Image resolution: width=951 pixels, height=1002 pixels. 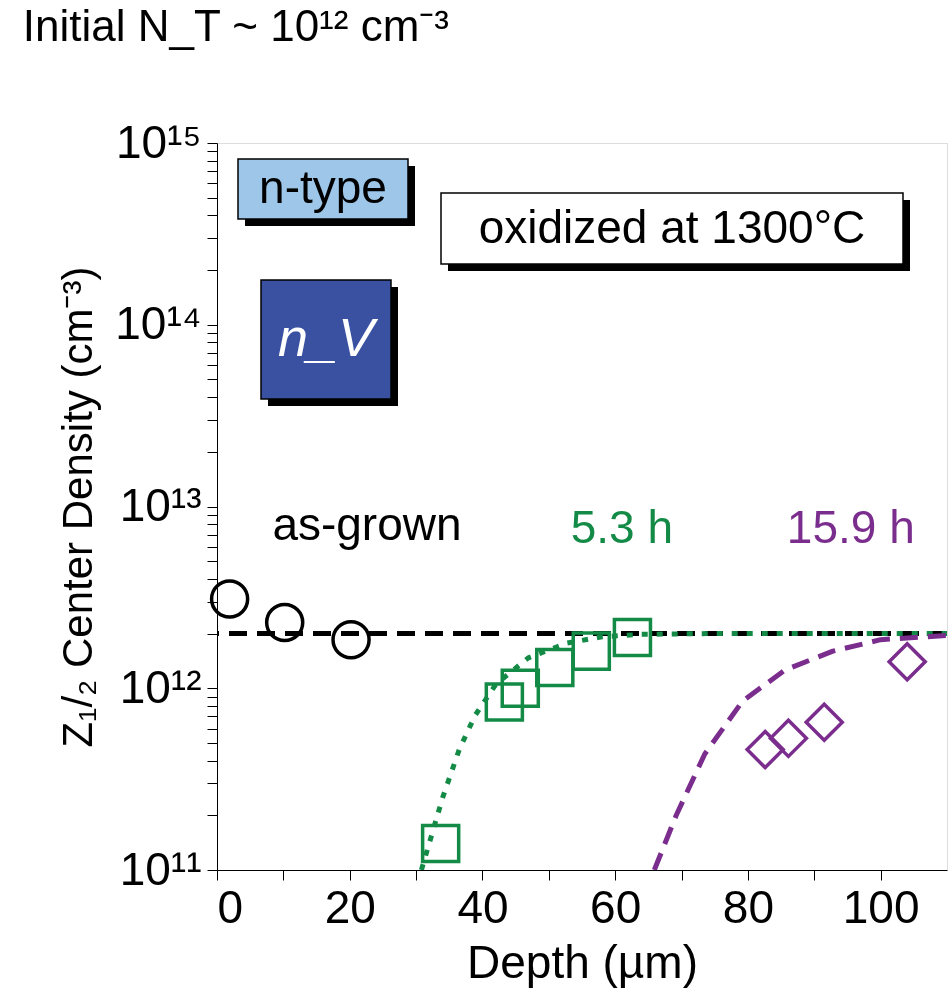 What do you see at coordinates (160, 686) in the screenshot?
I see `y-tick-label: 10¹²` at bounding box center [160, 686].